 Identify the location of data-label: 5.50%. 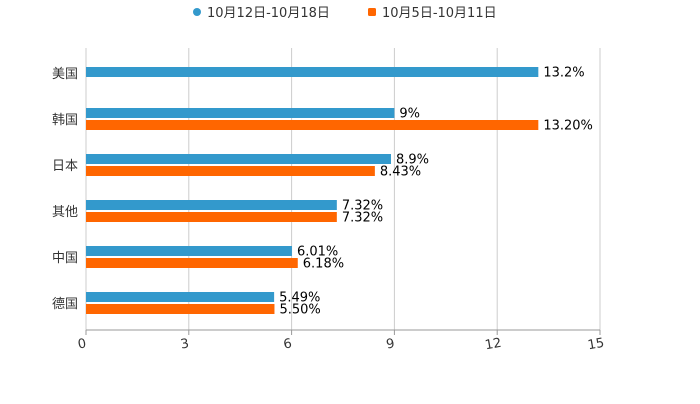
(299, 310).